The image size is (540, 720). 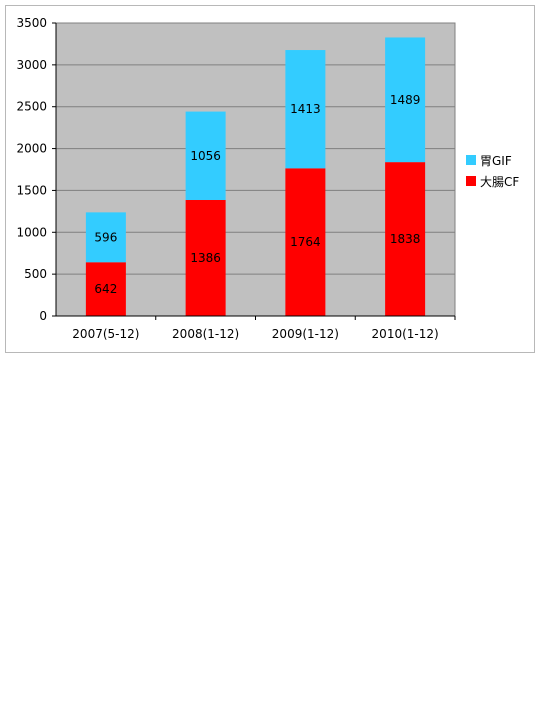 What do you see at coordinates (105, 334) in the screenshot?
I see `x-tick-label: 2007(5-12)` at bounding box center [105, 334].